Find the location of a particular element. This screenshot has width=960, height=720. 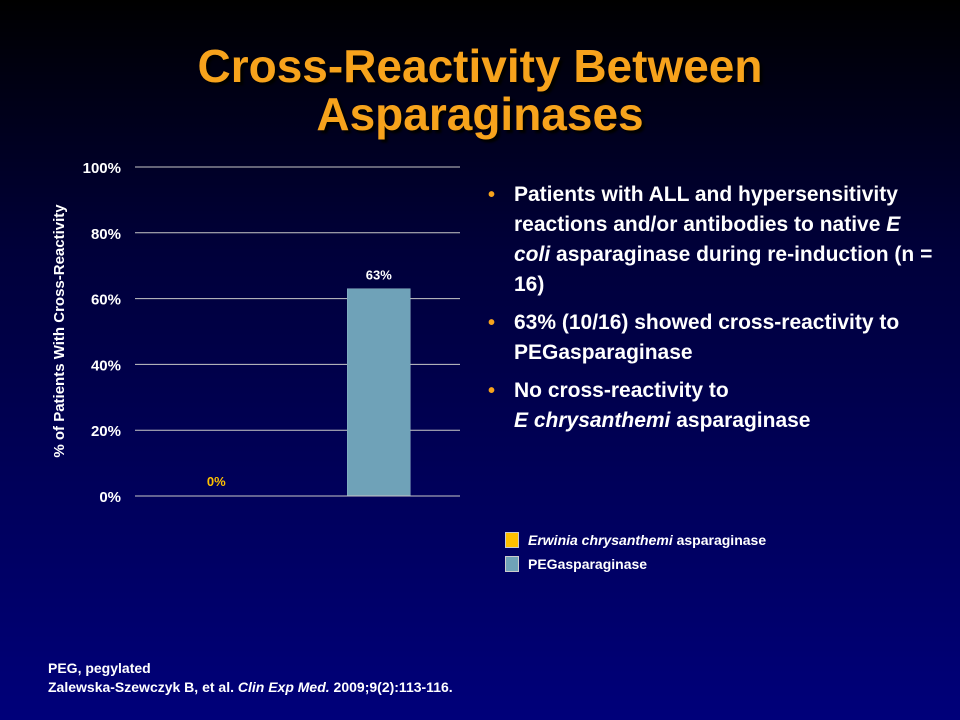

bullet-3-italic: E chrysanthemi is located at coordinates (592, 420).